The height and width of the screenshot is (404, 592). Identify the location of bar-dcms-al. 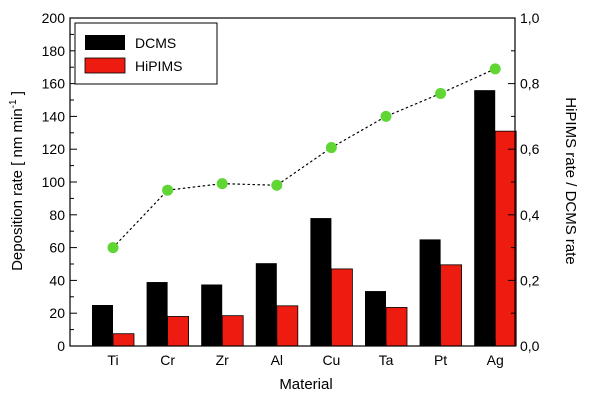
(266, 304).